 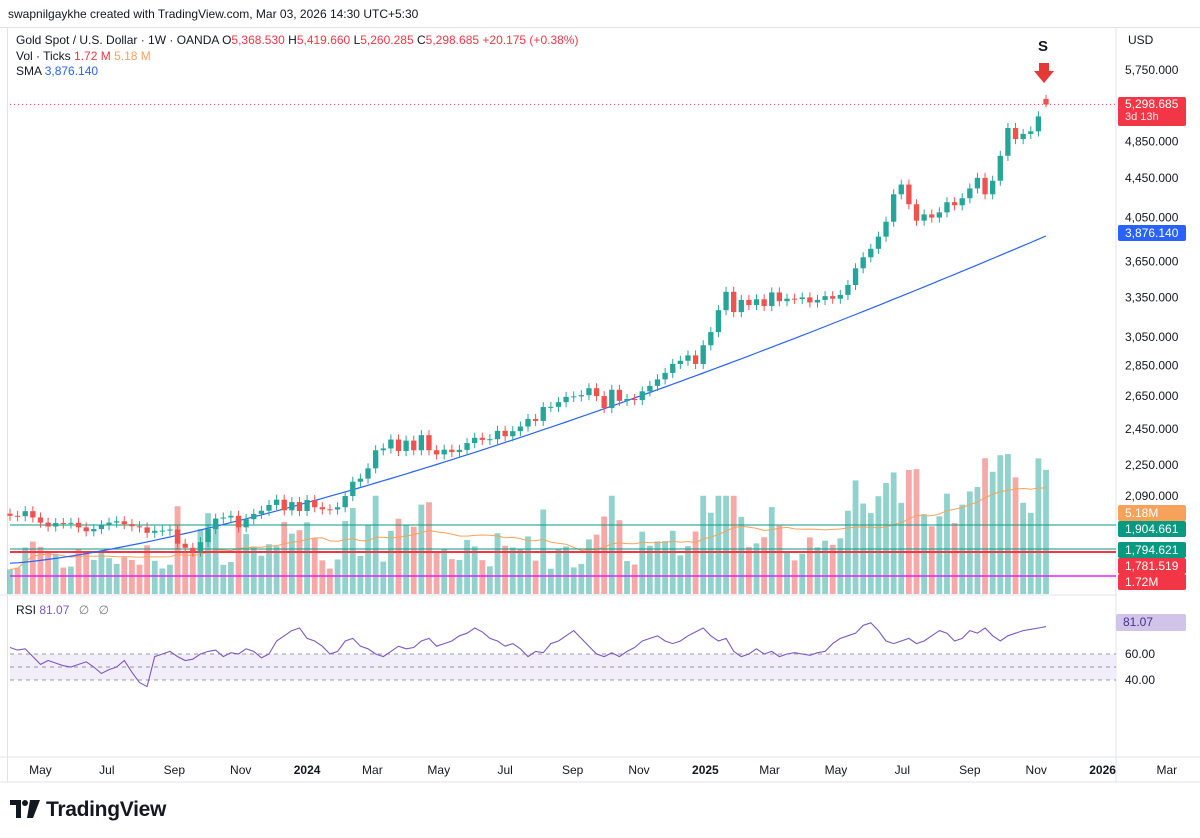 I want to click on price-tick-label: 4,450.000, so click(x=1152, y=178).